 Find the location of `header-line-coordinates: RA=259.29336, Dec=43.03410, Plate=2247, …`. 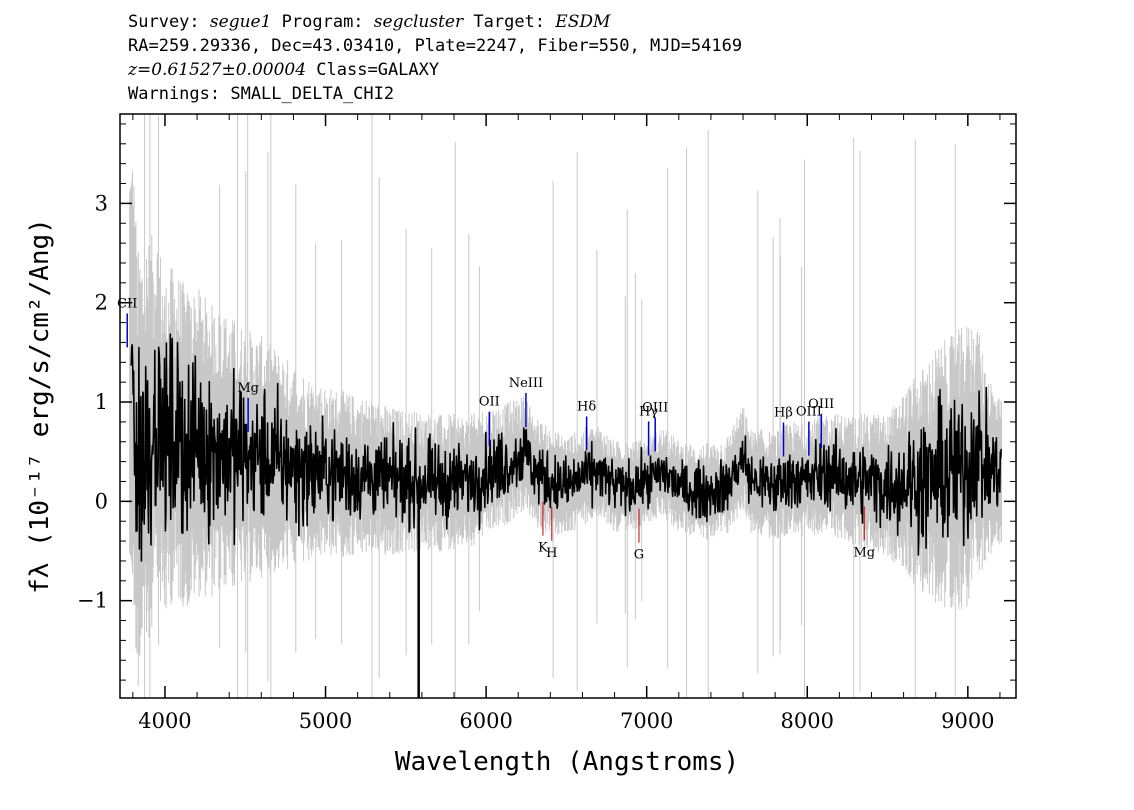

header-line-coordinates: RA=259.29336, Dec=43.03410, Plate=2247, … is located at coordinates (435, 46).